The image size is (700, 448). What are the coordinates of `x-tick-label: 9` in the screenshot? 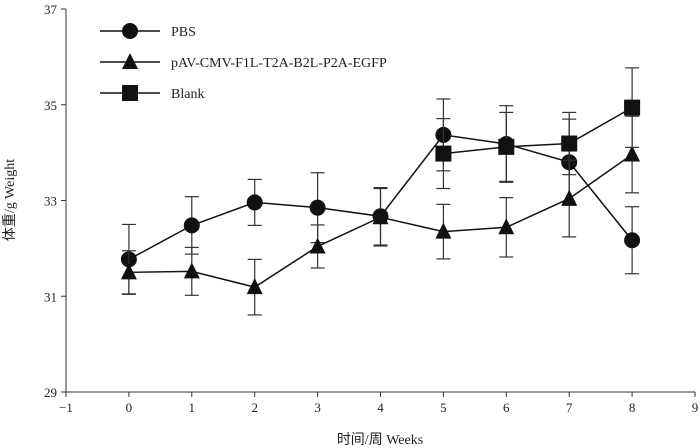 It's located at (695, 407).